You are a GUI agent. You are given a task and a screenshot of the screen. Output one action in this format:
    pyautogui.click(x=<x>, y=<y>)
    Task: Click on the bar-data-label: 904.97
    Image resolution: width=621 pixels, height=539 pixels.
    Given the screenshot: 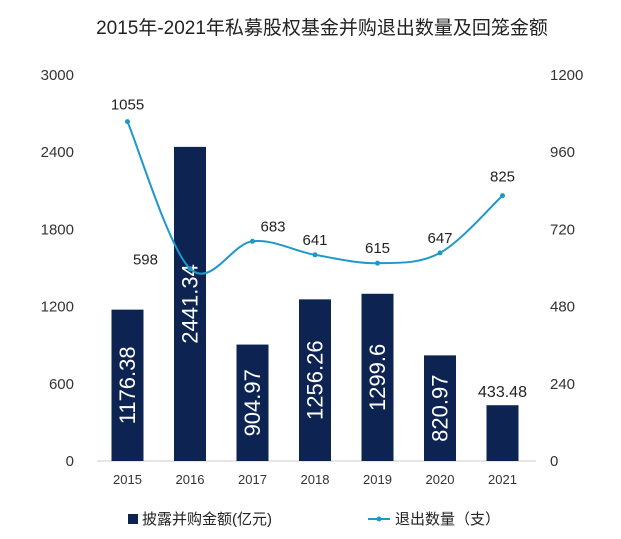 What is the action you would take?
    pyautogui.click(x=252, y=402)
    